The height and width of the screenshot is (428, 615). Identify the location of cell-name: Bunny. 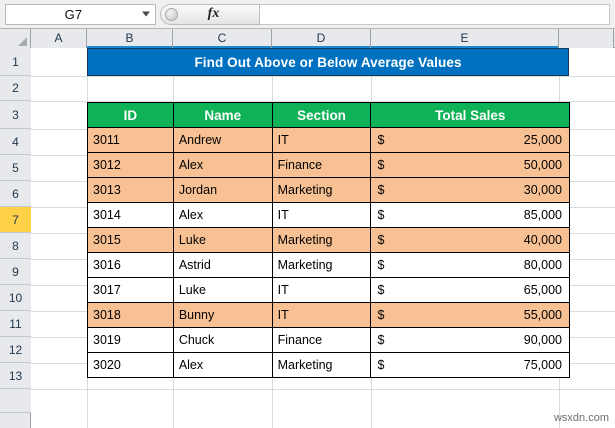
(222, 315).